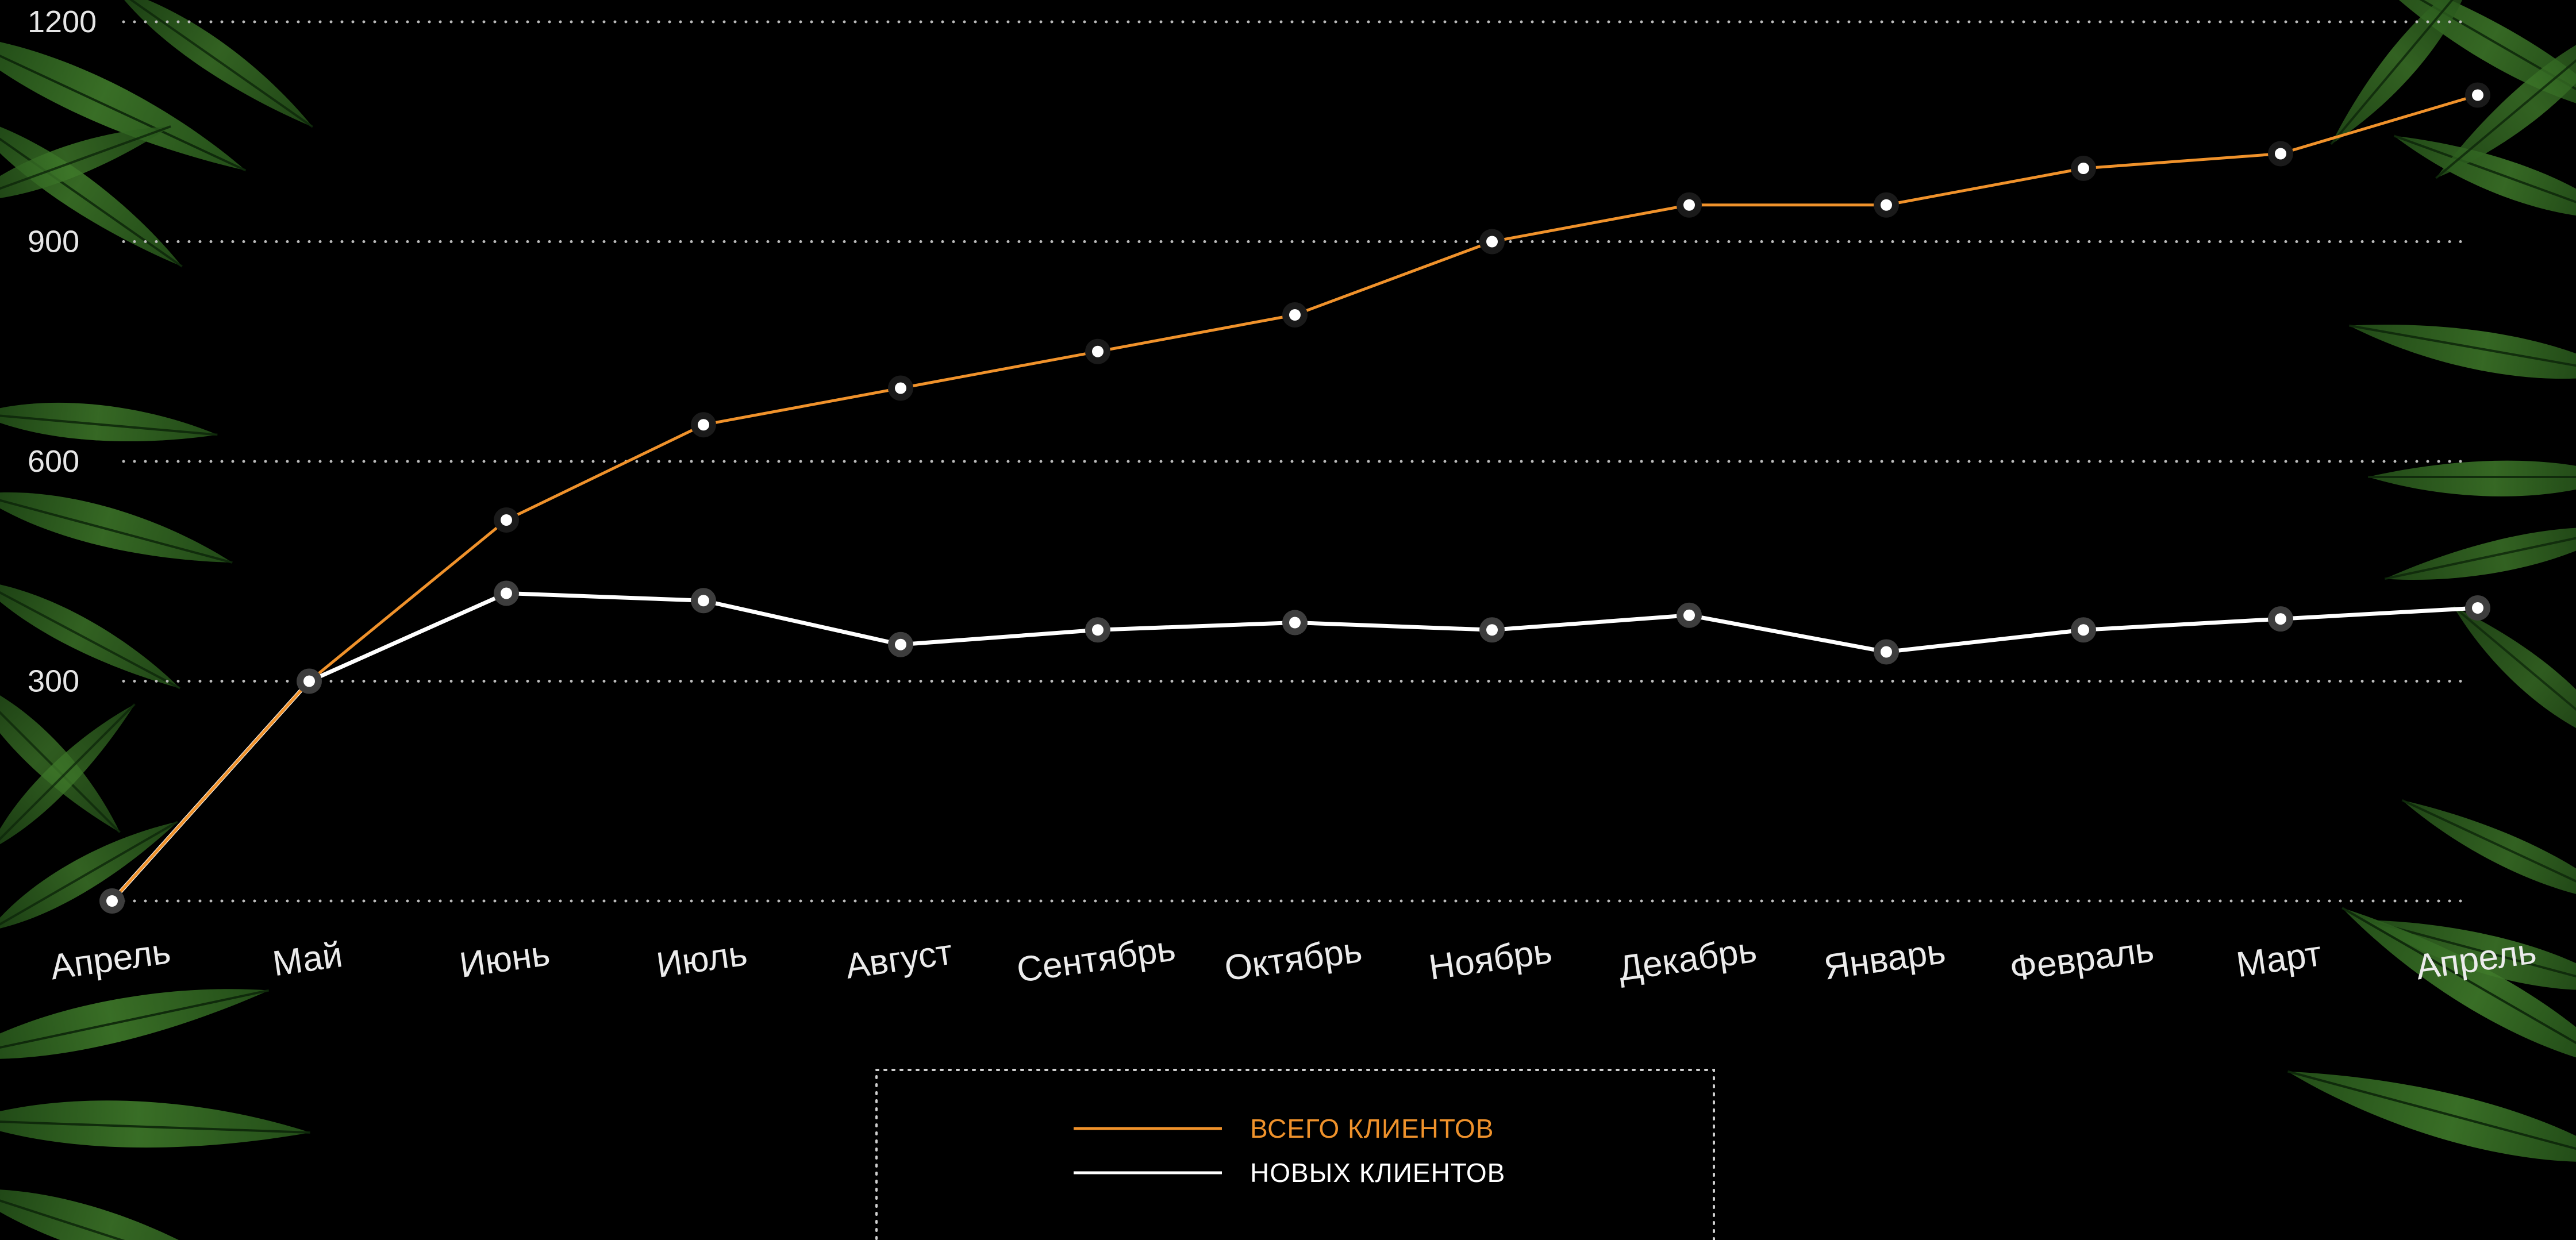 This screenshot has height=1240, width=2576. I want to click on x-tick-label: Январь, so click(1884, 959).